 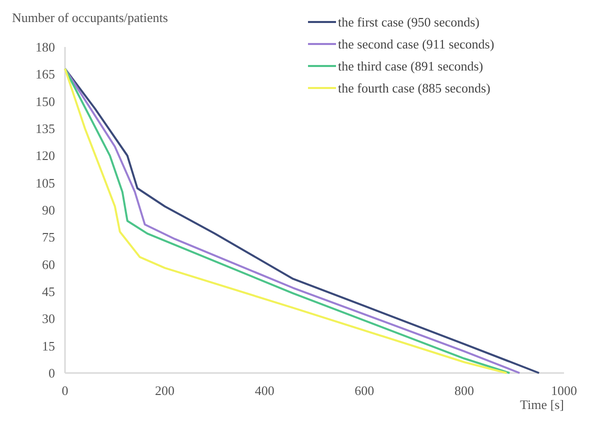 I want to click on y-tick-label: 105, so click(x=45, y=182).